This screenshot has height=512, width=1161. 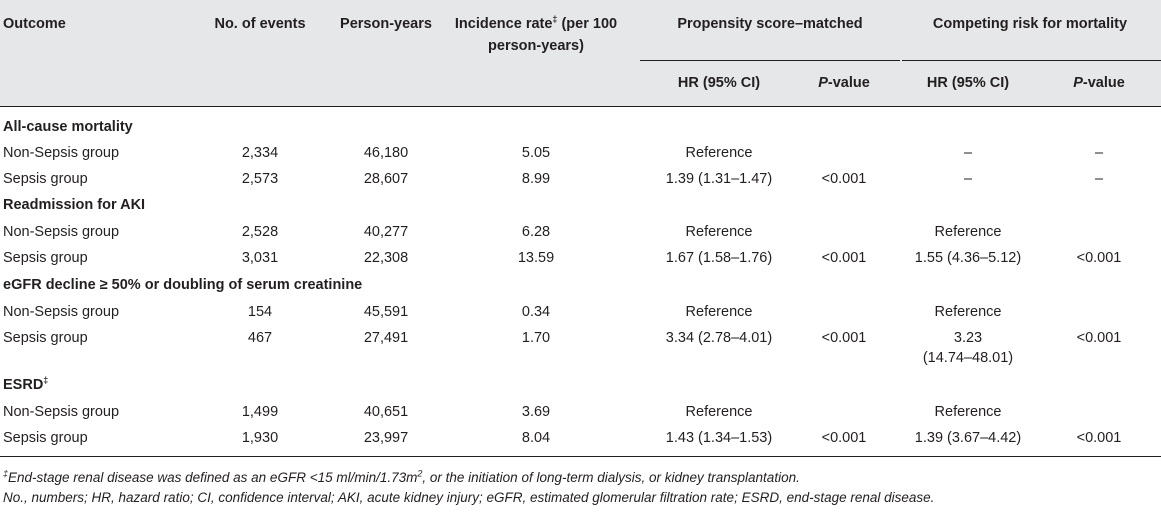 I want to click on header-psm: Propensity score–matched, so click(x=770, y=24).